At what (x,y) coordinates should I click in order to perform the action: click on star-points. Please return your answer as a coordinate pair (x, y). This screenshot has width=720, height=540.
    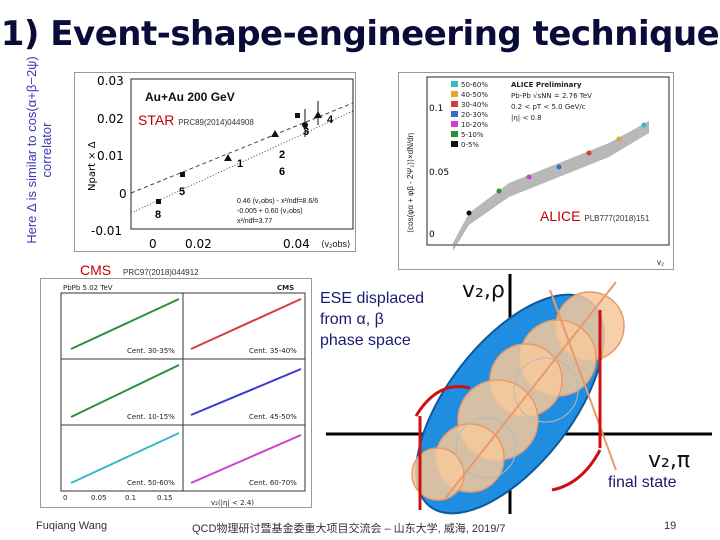
    Looking at the image, I should click on (239, 157).